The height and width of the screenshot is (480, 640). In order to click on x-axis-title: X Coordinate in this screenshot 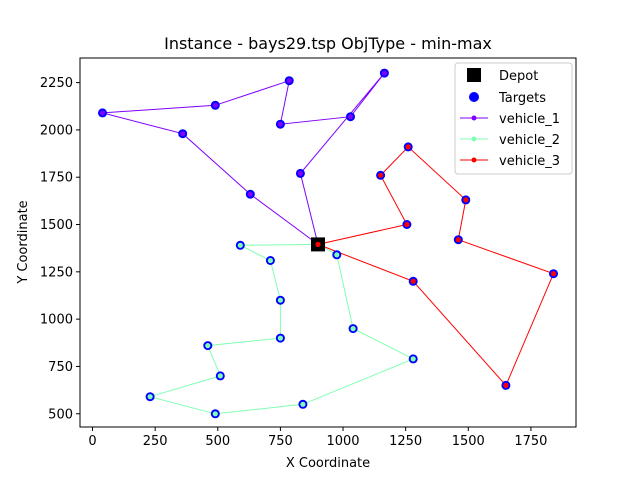, I will do `click(328, 463)`.